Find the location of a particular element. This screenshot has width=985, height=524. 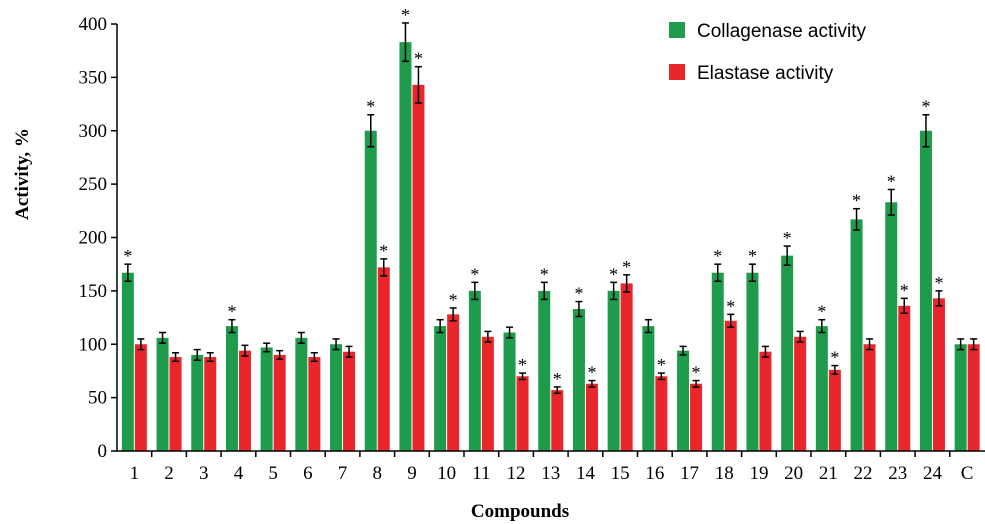

x-tick-label: C is located at coordinates (967, 473).